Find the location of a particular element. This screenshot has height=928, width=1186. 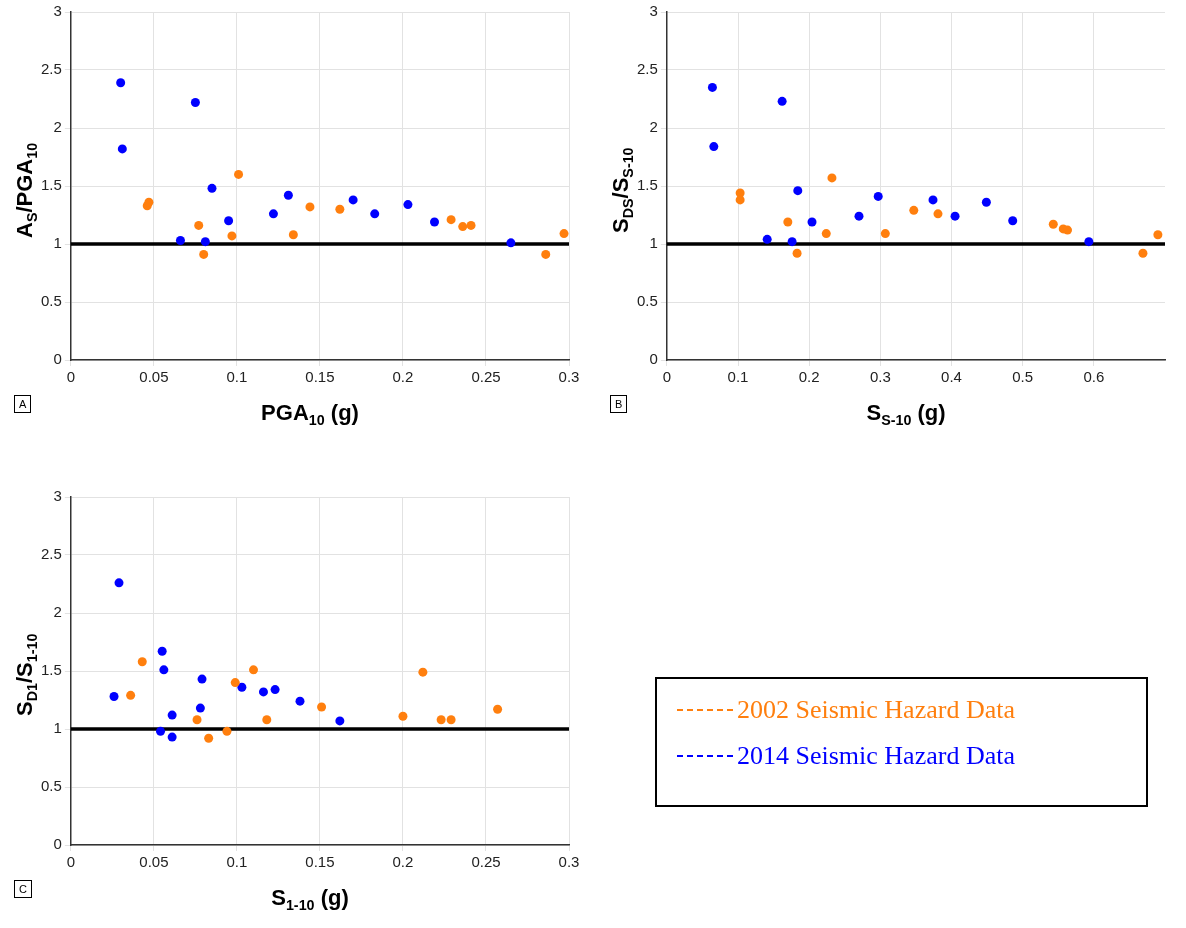

x-tick-label: 0.4 is located at coordinates (951, 377).